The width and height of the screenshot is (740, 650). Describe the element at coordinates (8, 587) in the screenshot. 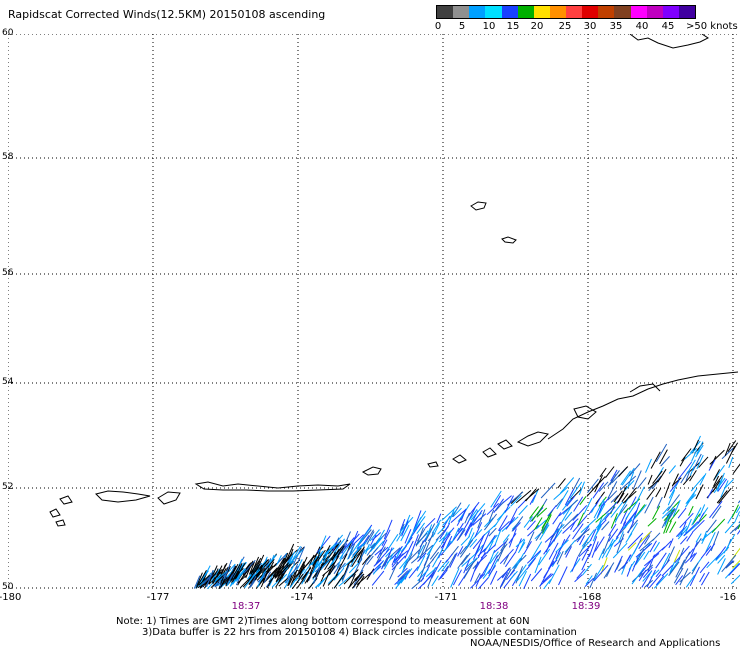

I see `lat-label: 50` at that location.